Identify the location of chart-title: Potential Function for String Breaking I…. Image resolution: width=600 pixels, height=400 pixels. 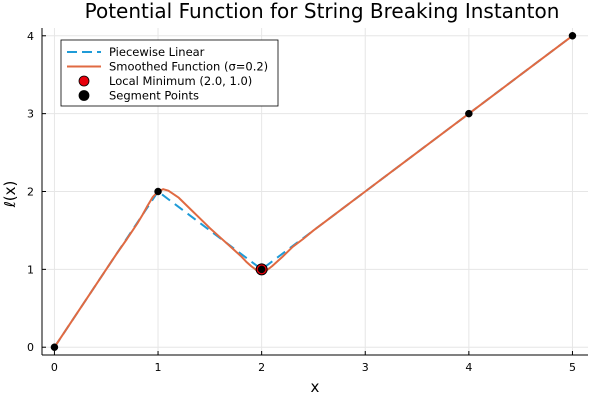
(322, 11).